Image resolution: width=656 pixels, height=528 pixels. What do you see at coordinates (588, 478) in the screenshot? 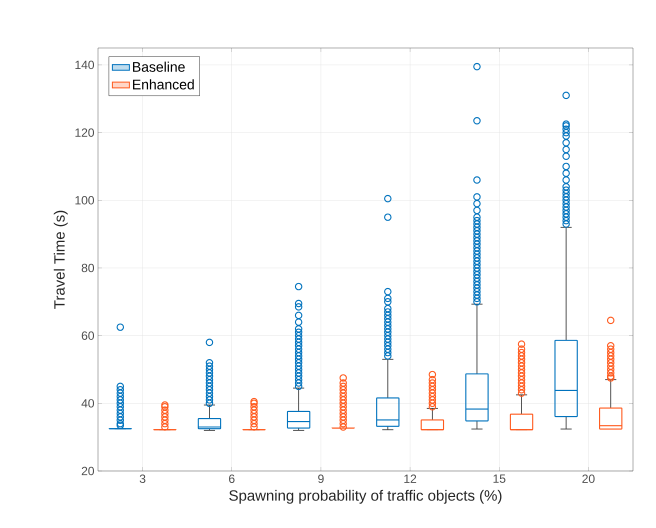
I see `x-tick-label: 20` at bounding box center [588, 478].